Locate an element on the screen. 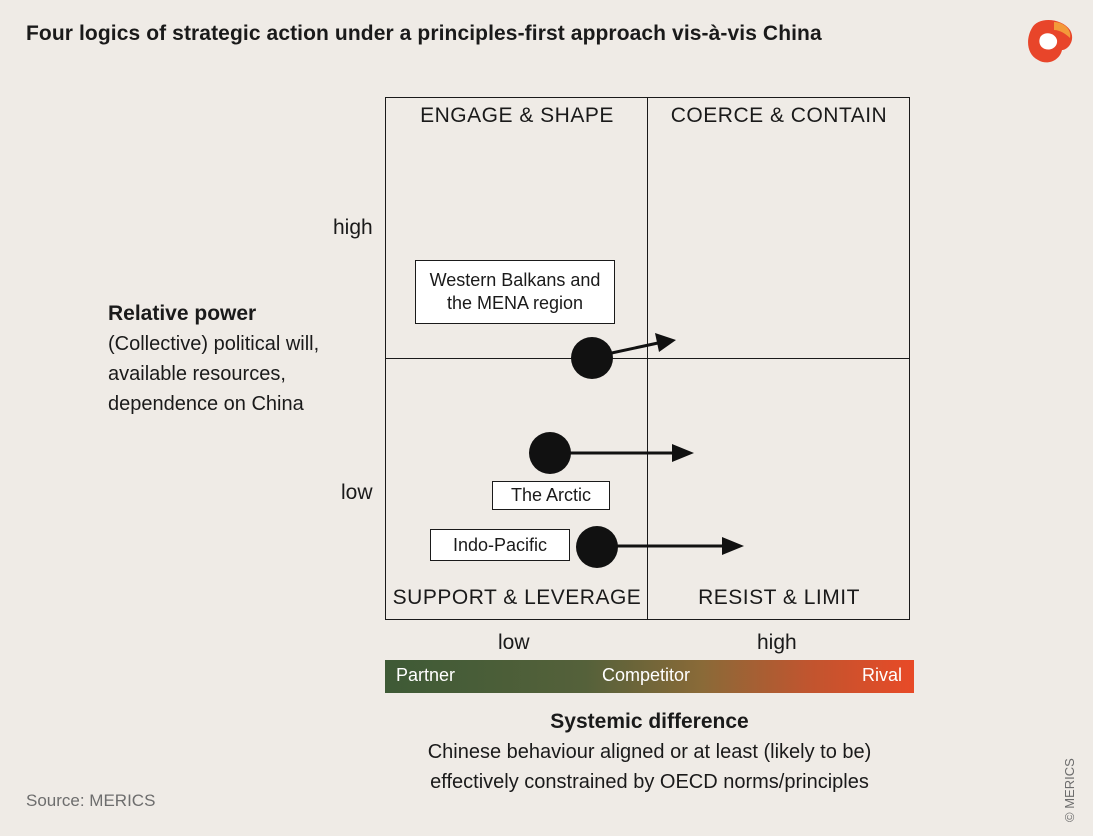 This screenshot has height=836, width=1093. merics-logo-icon is located at coordinates (1050, 41).